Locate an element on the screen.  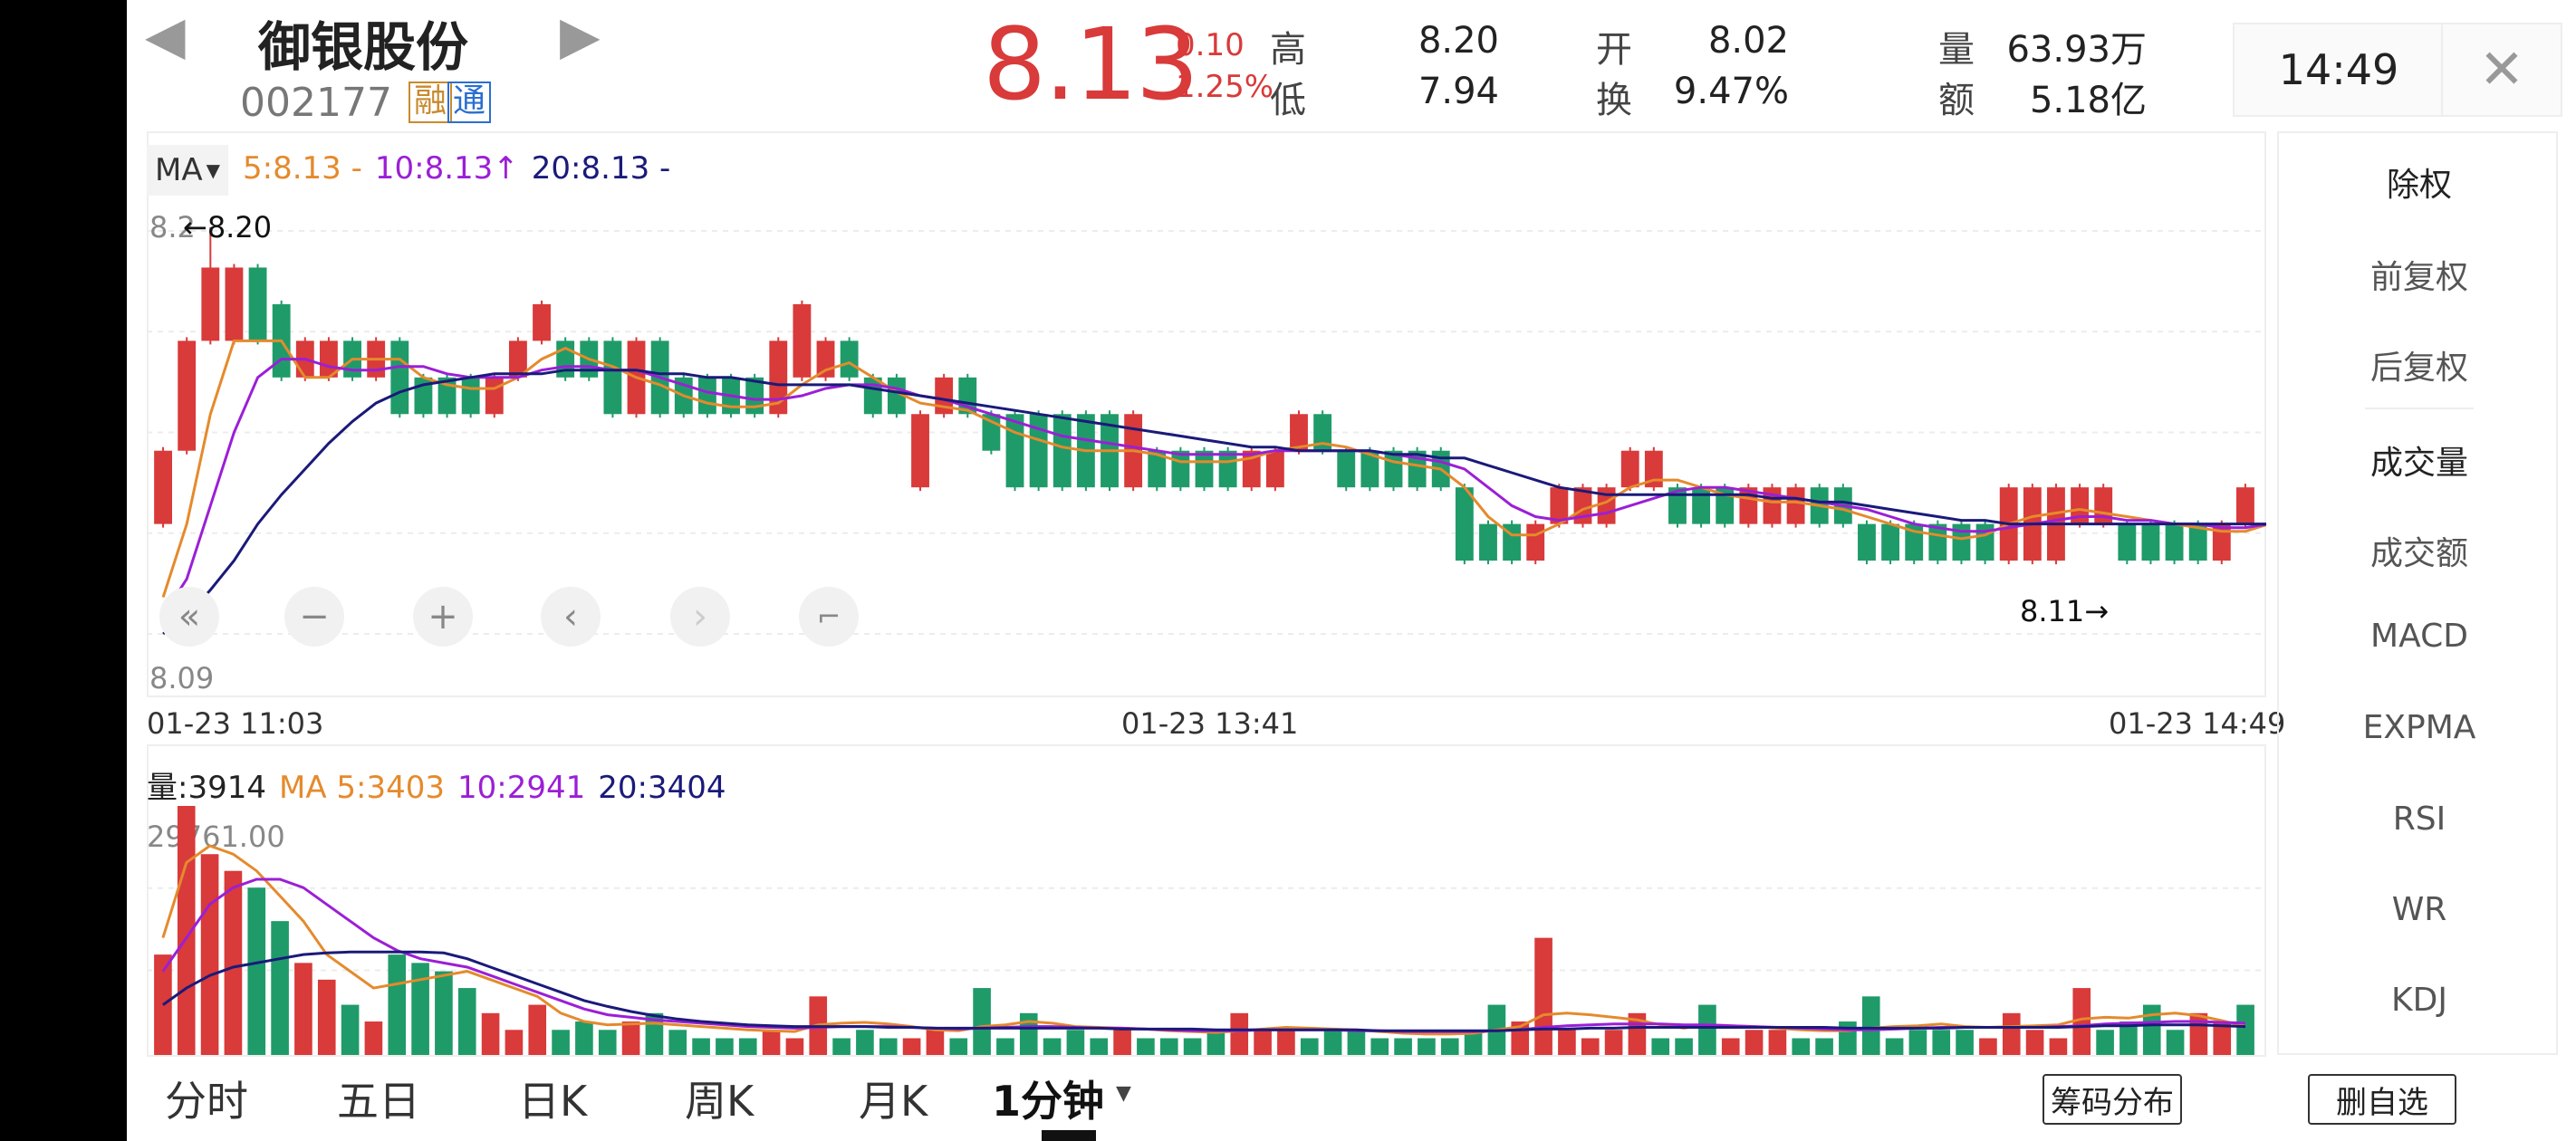
tab-five-day: 五日 is located at coordinates (378, 1101).